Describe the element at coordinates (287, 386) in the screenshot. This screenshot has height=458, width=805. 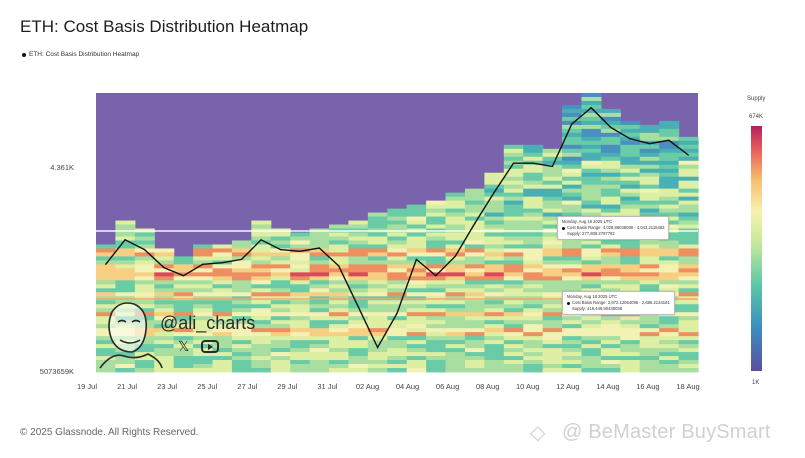
I see `x-tick-label: 29 Jul` at that location.